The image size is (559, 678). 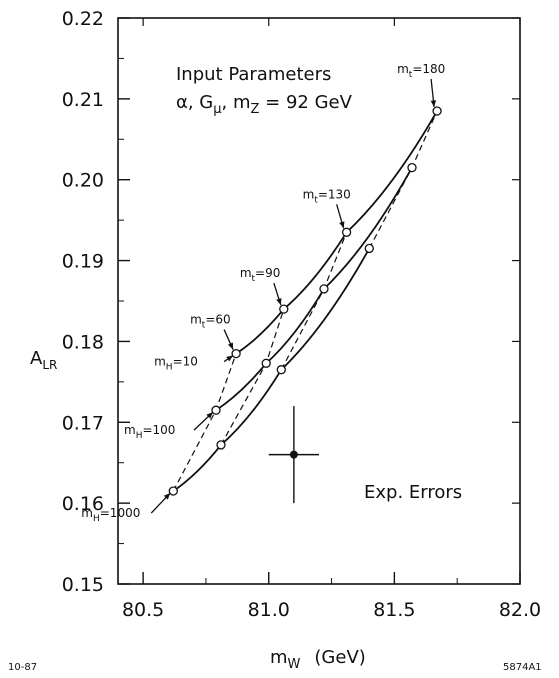 I want to click on x-tick-label: 80.5, so click(x=143, y=610).